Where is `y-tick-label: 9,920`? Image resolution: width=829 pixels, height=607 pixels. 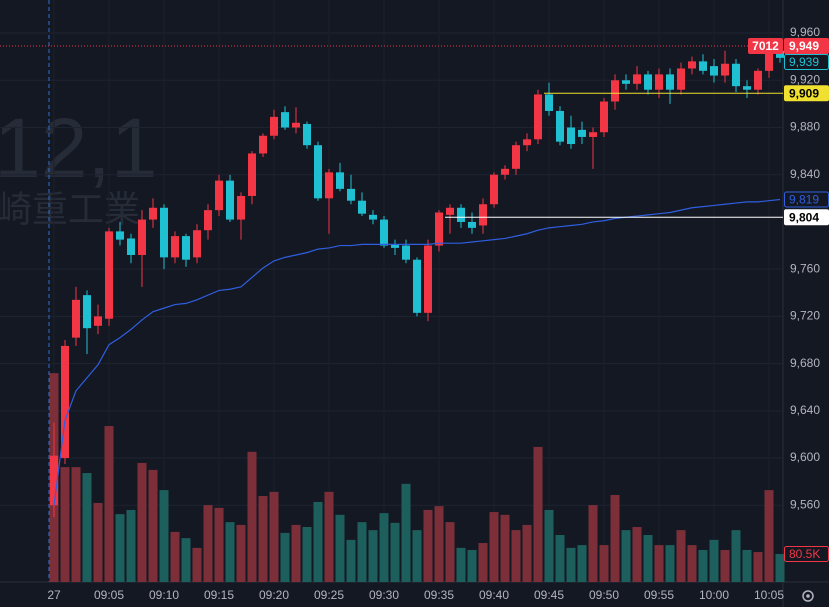
y-tick-label: 9,920 is located at coordinates (805, 79).